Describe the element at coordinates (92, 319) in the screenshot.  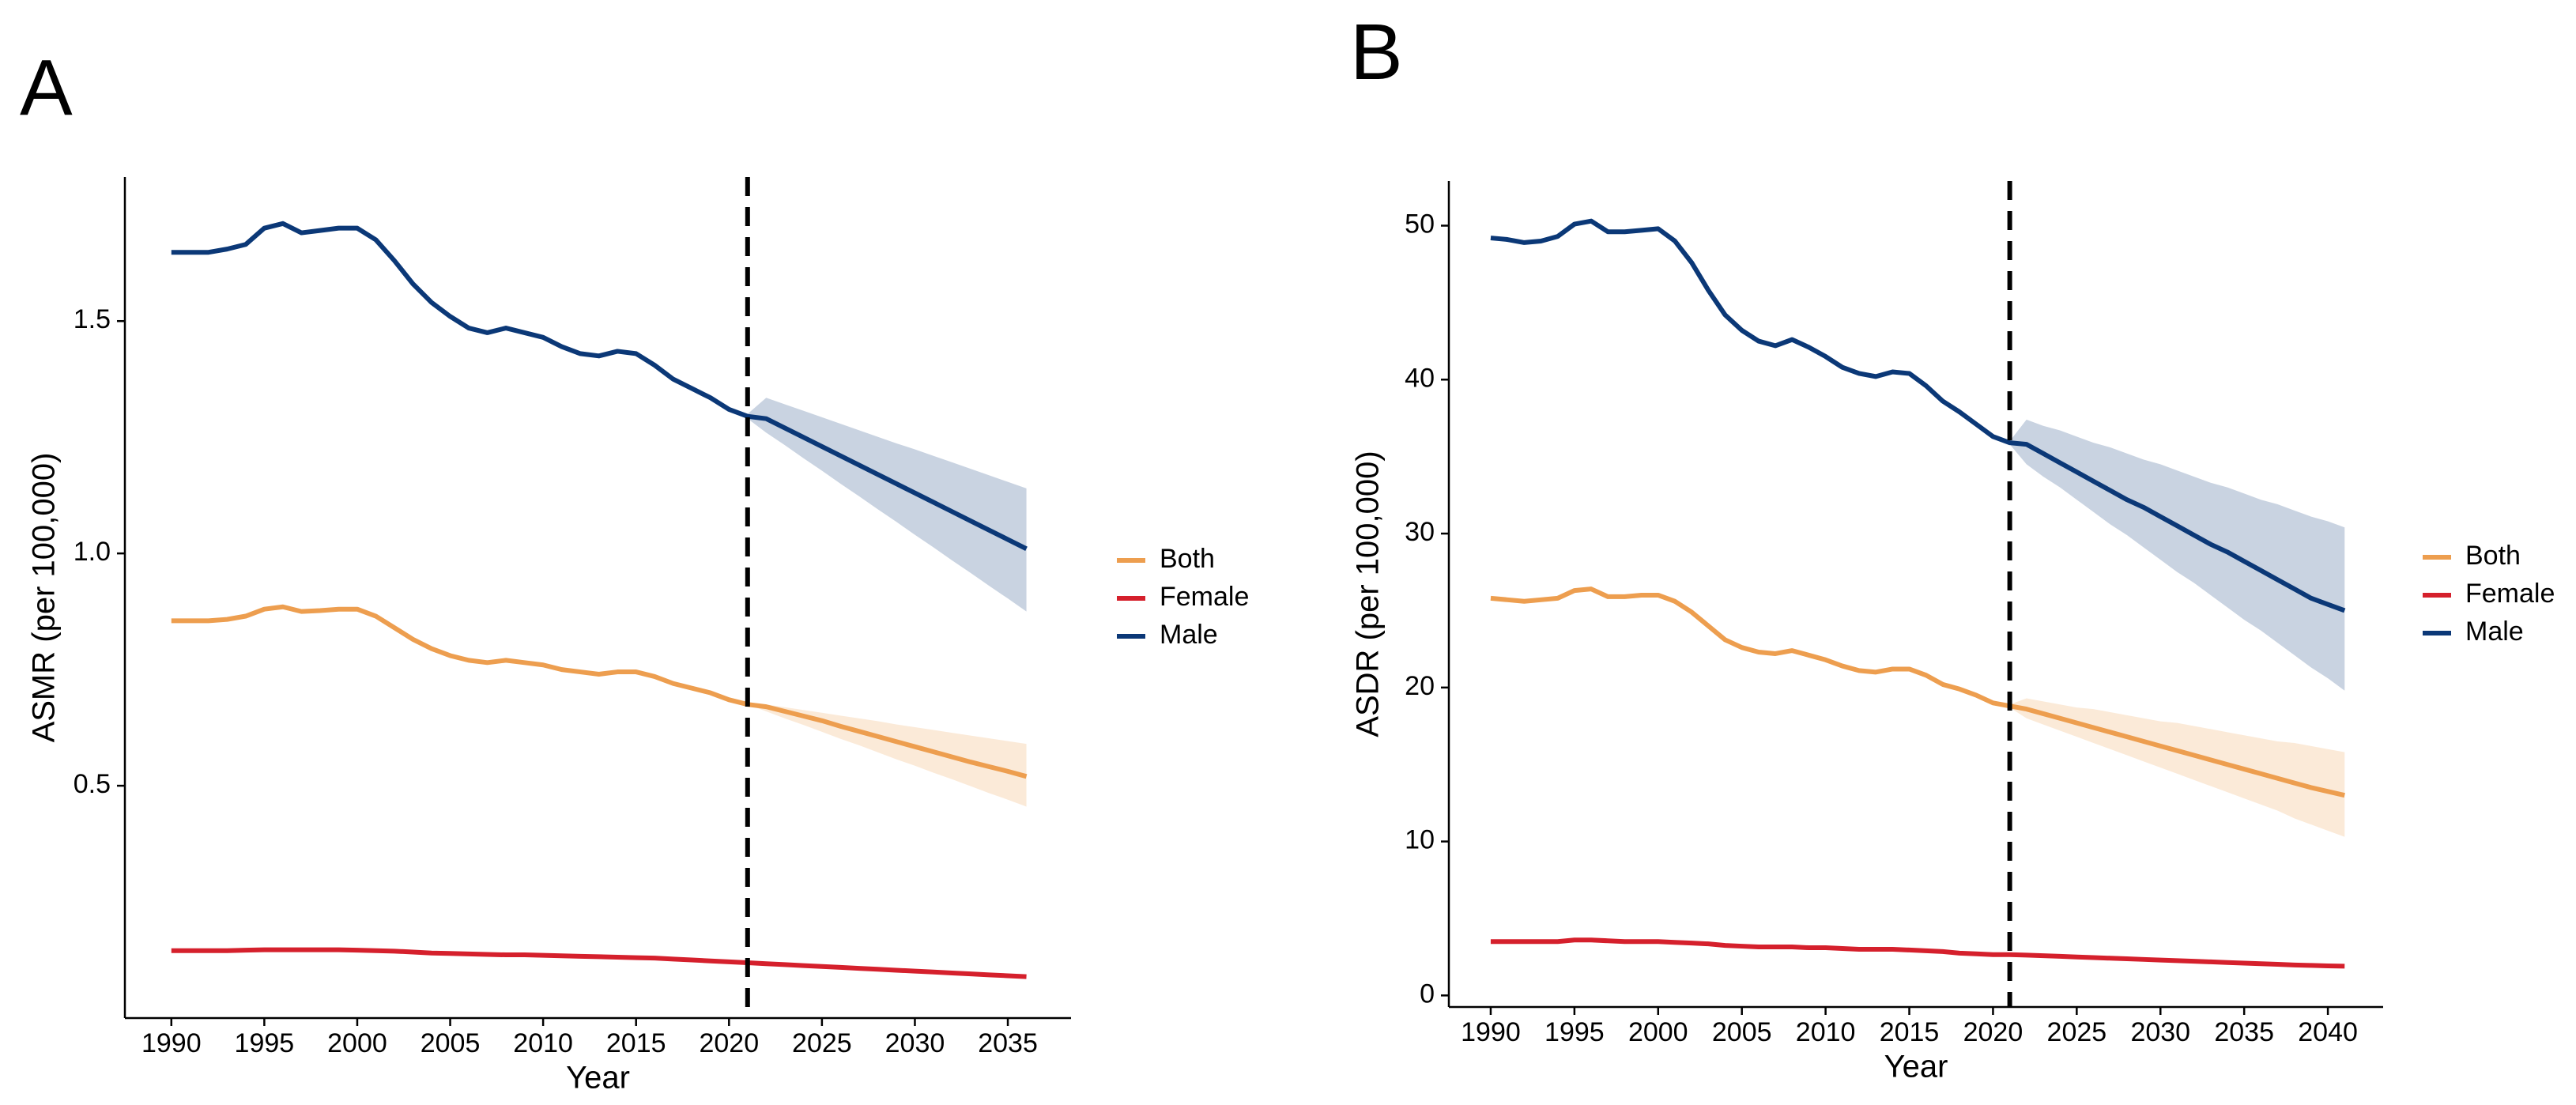
I see `y-tick-label: 1.5` at that location.